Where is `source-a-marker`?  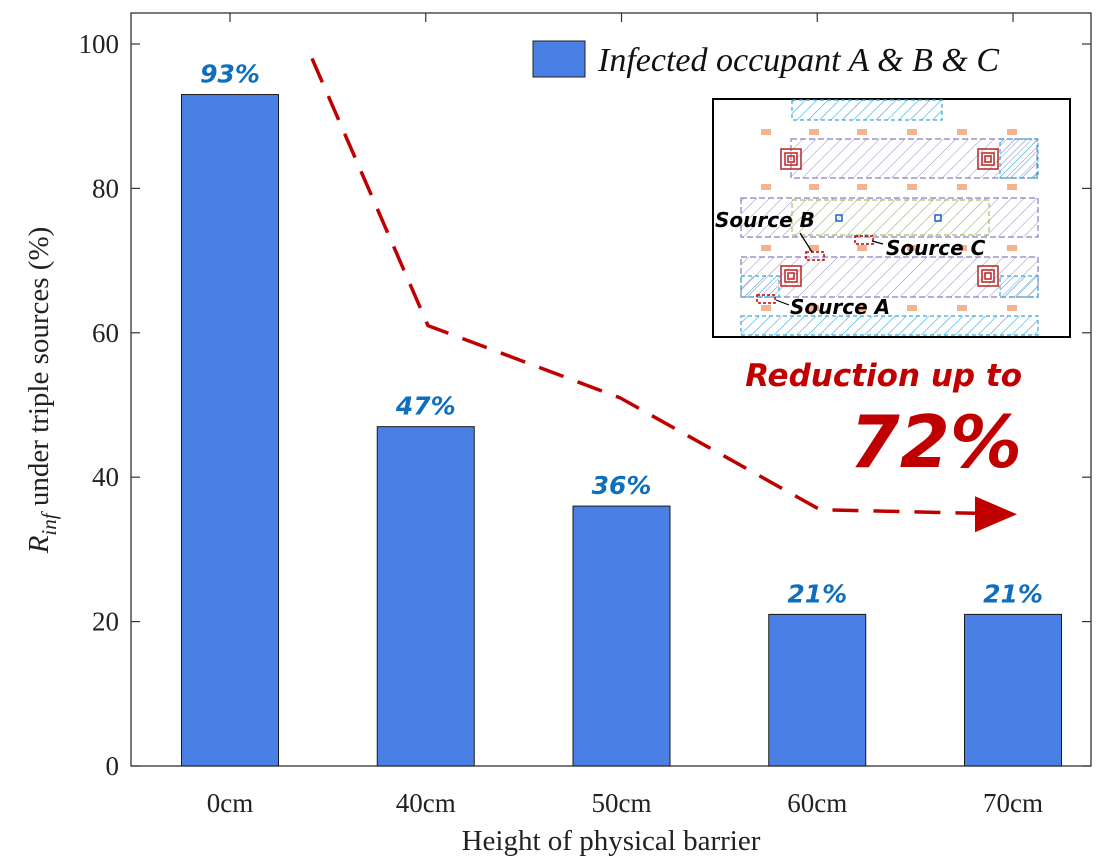
source-a-marker is located at coordinates (766, 299).